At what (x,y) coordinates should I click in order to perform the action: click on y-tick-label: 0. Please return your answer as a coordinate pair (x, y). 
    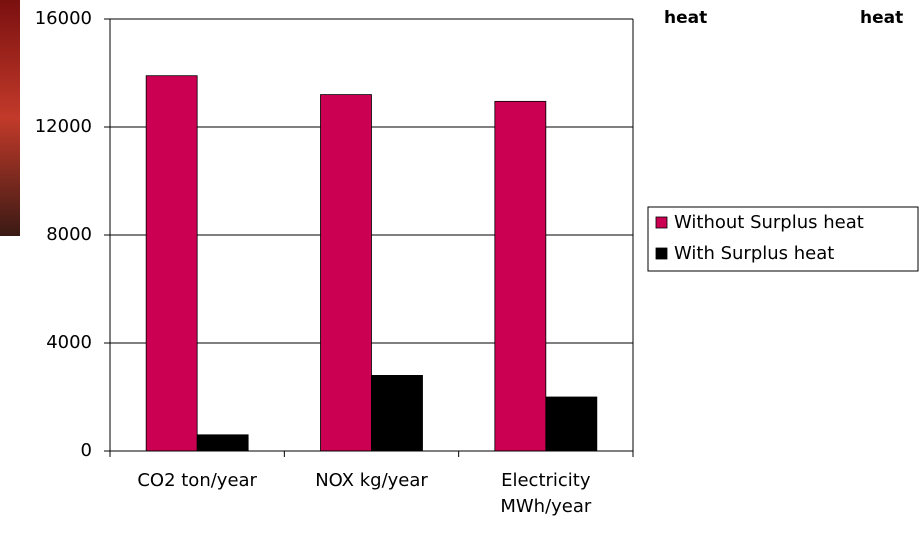
    Looking at the image, I should click on (86, 450).